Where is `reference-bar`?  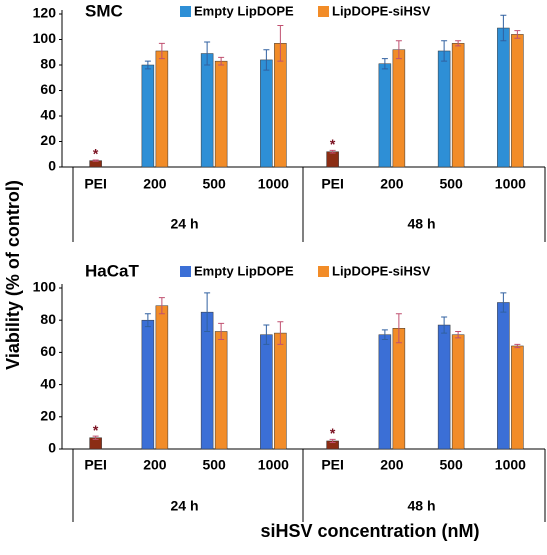
reference-bar is located at coordinates (332, 159).